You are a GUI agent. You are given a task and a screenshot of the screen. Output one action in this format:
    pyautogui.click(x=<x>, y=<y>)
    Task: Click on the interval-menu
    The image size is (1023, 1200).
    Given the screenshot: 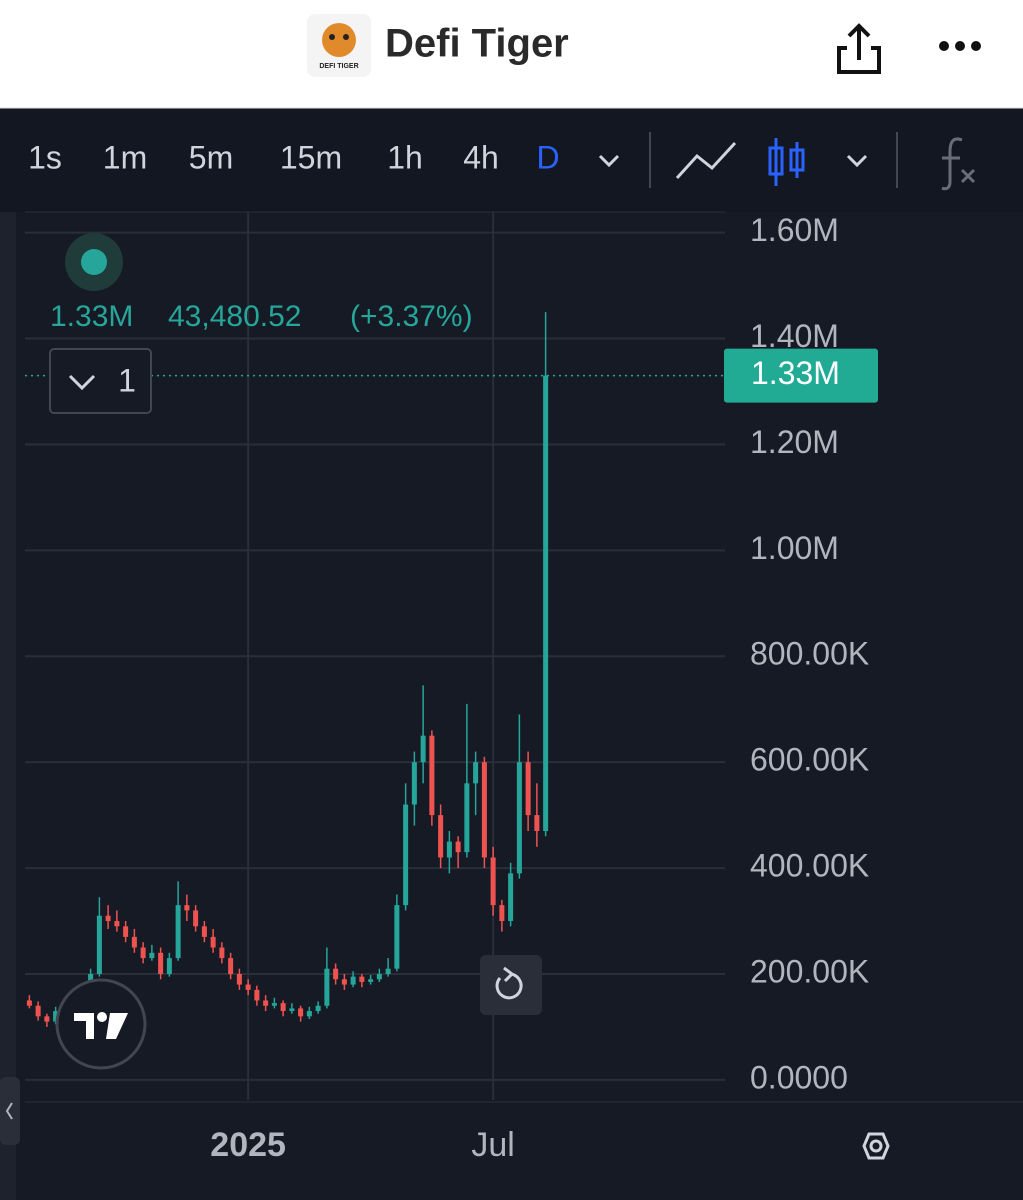 What is the action you would take?
    pyautogui.click(x=609, y=161)
    